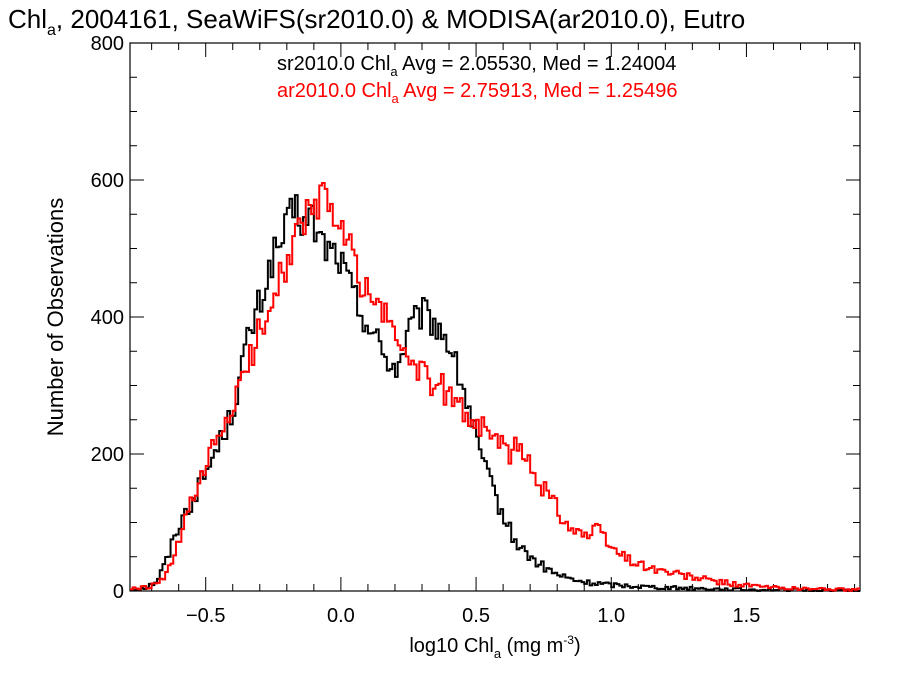 This screenshot has width=900, height=675. I want to click on x-tick-label: 1.5, so click(747, 616).